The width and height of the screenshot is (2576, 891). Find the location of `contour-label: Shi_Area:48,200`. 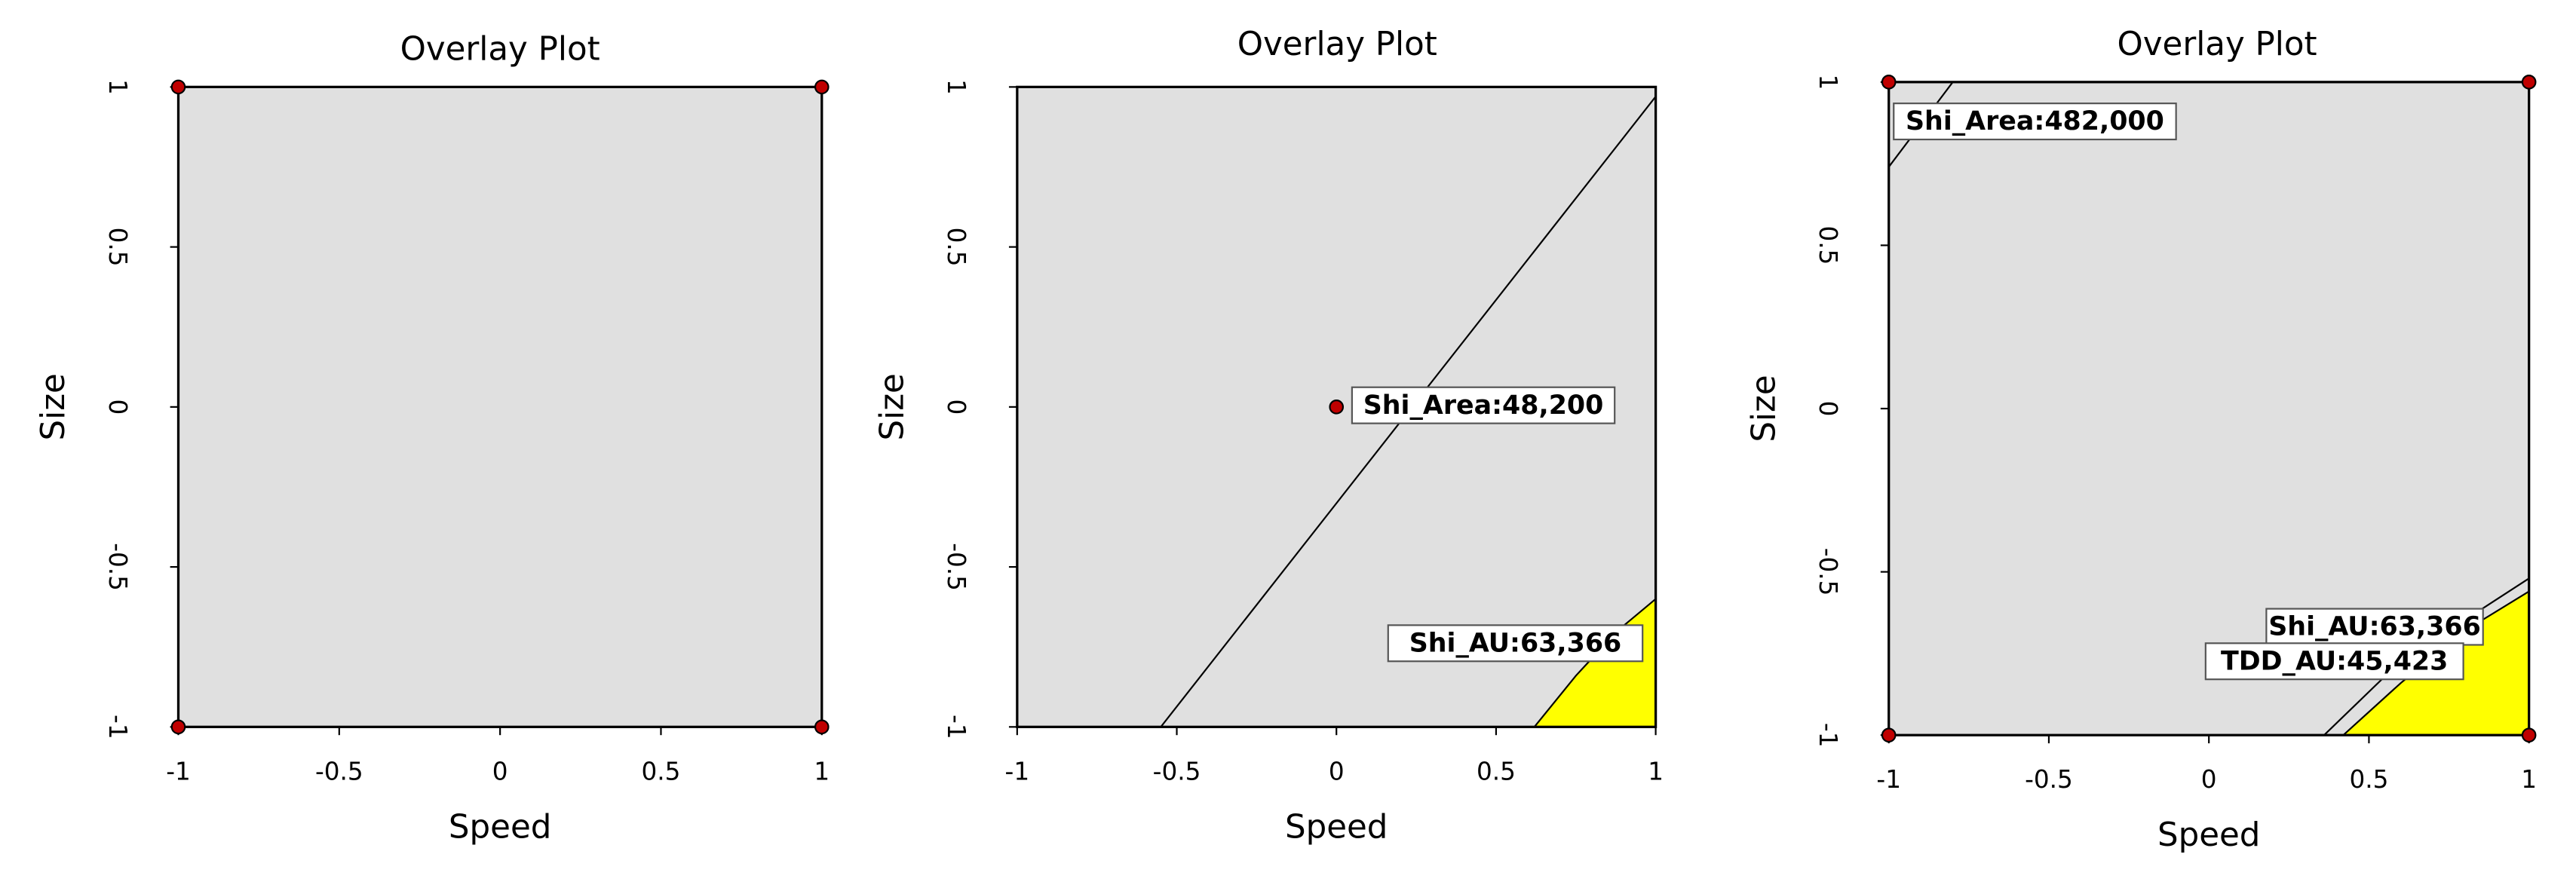

contour-label: Shi_Area:48,200 is located at coordinates (1483, 405).